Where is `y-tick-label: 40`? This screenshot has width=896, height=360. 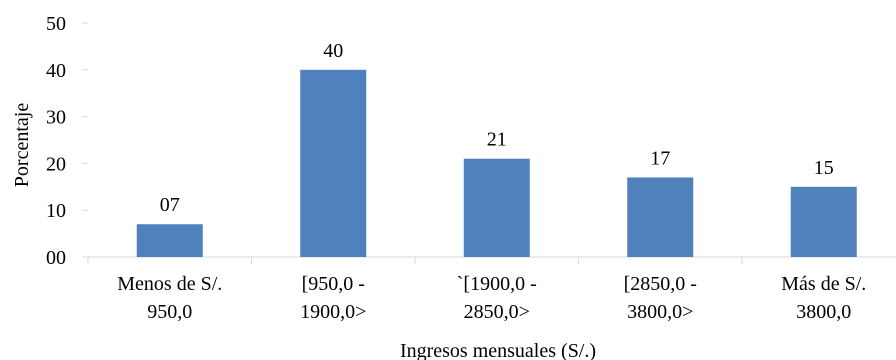
y-tick-label: 40 is located at coordinates (56, 71).